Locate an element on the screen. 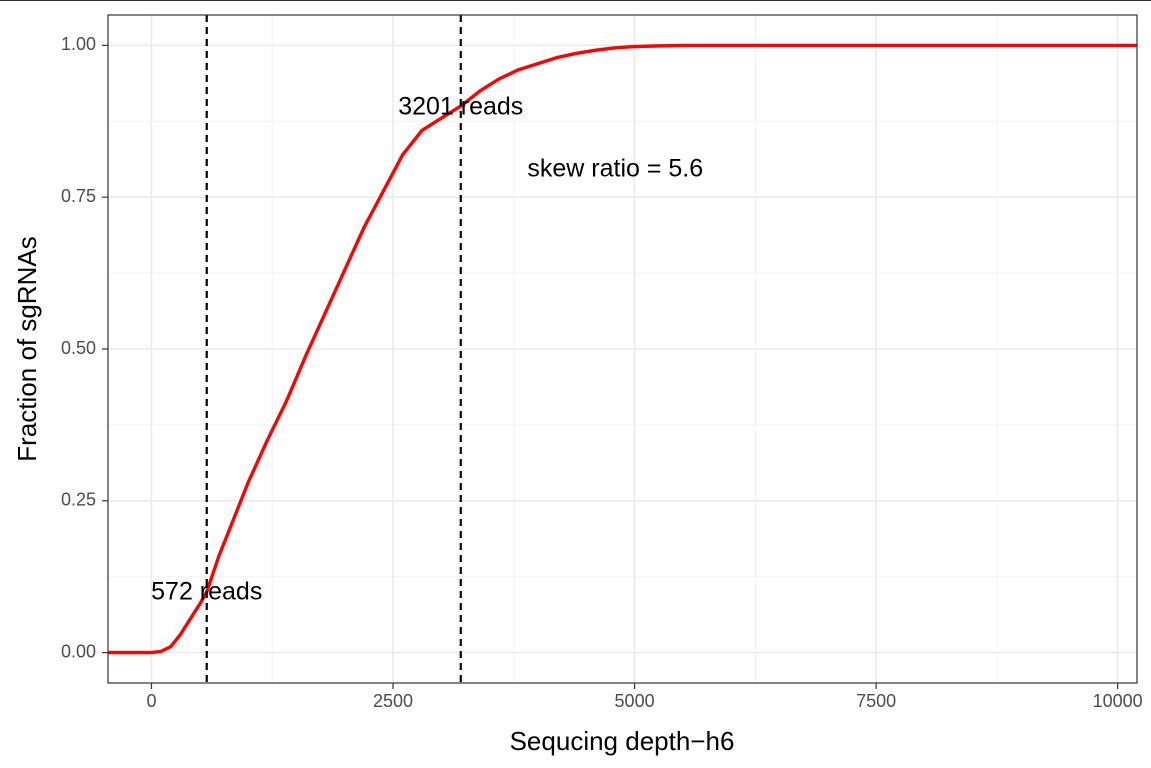  y-axis-ticks: 0.00 0.25 0.50 0.75 1.00 is located at coordinates (84, 347).